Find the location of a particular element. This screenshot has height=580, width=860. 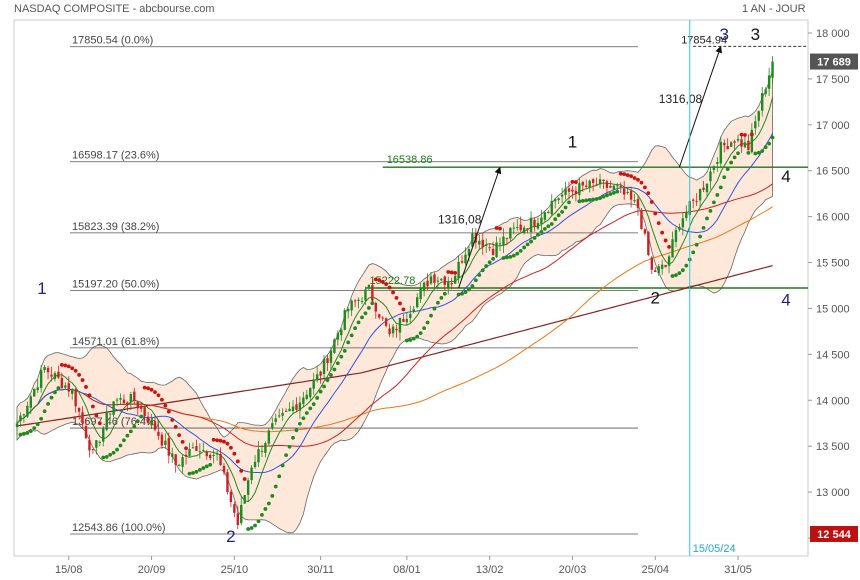

x-tick-label-2: 25/10 is located at coordinates (235, 570).